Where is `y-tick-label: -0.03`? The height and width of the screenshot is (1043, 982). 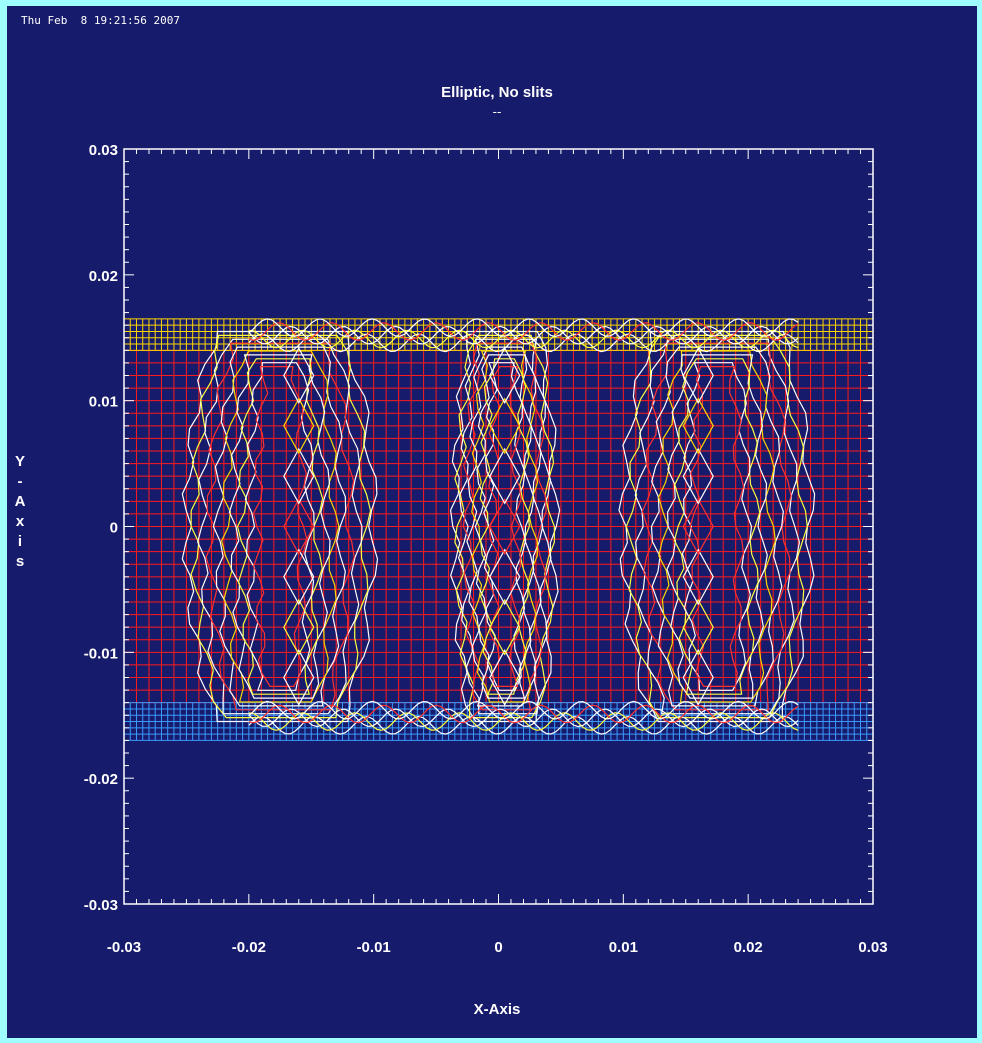 y-tick-label: -0.03 is located at coordinates (101, 905).